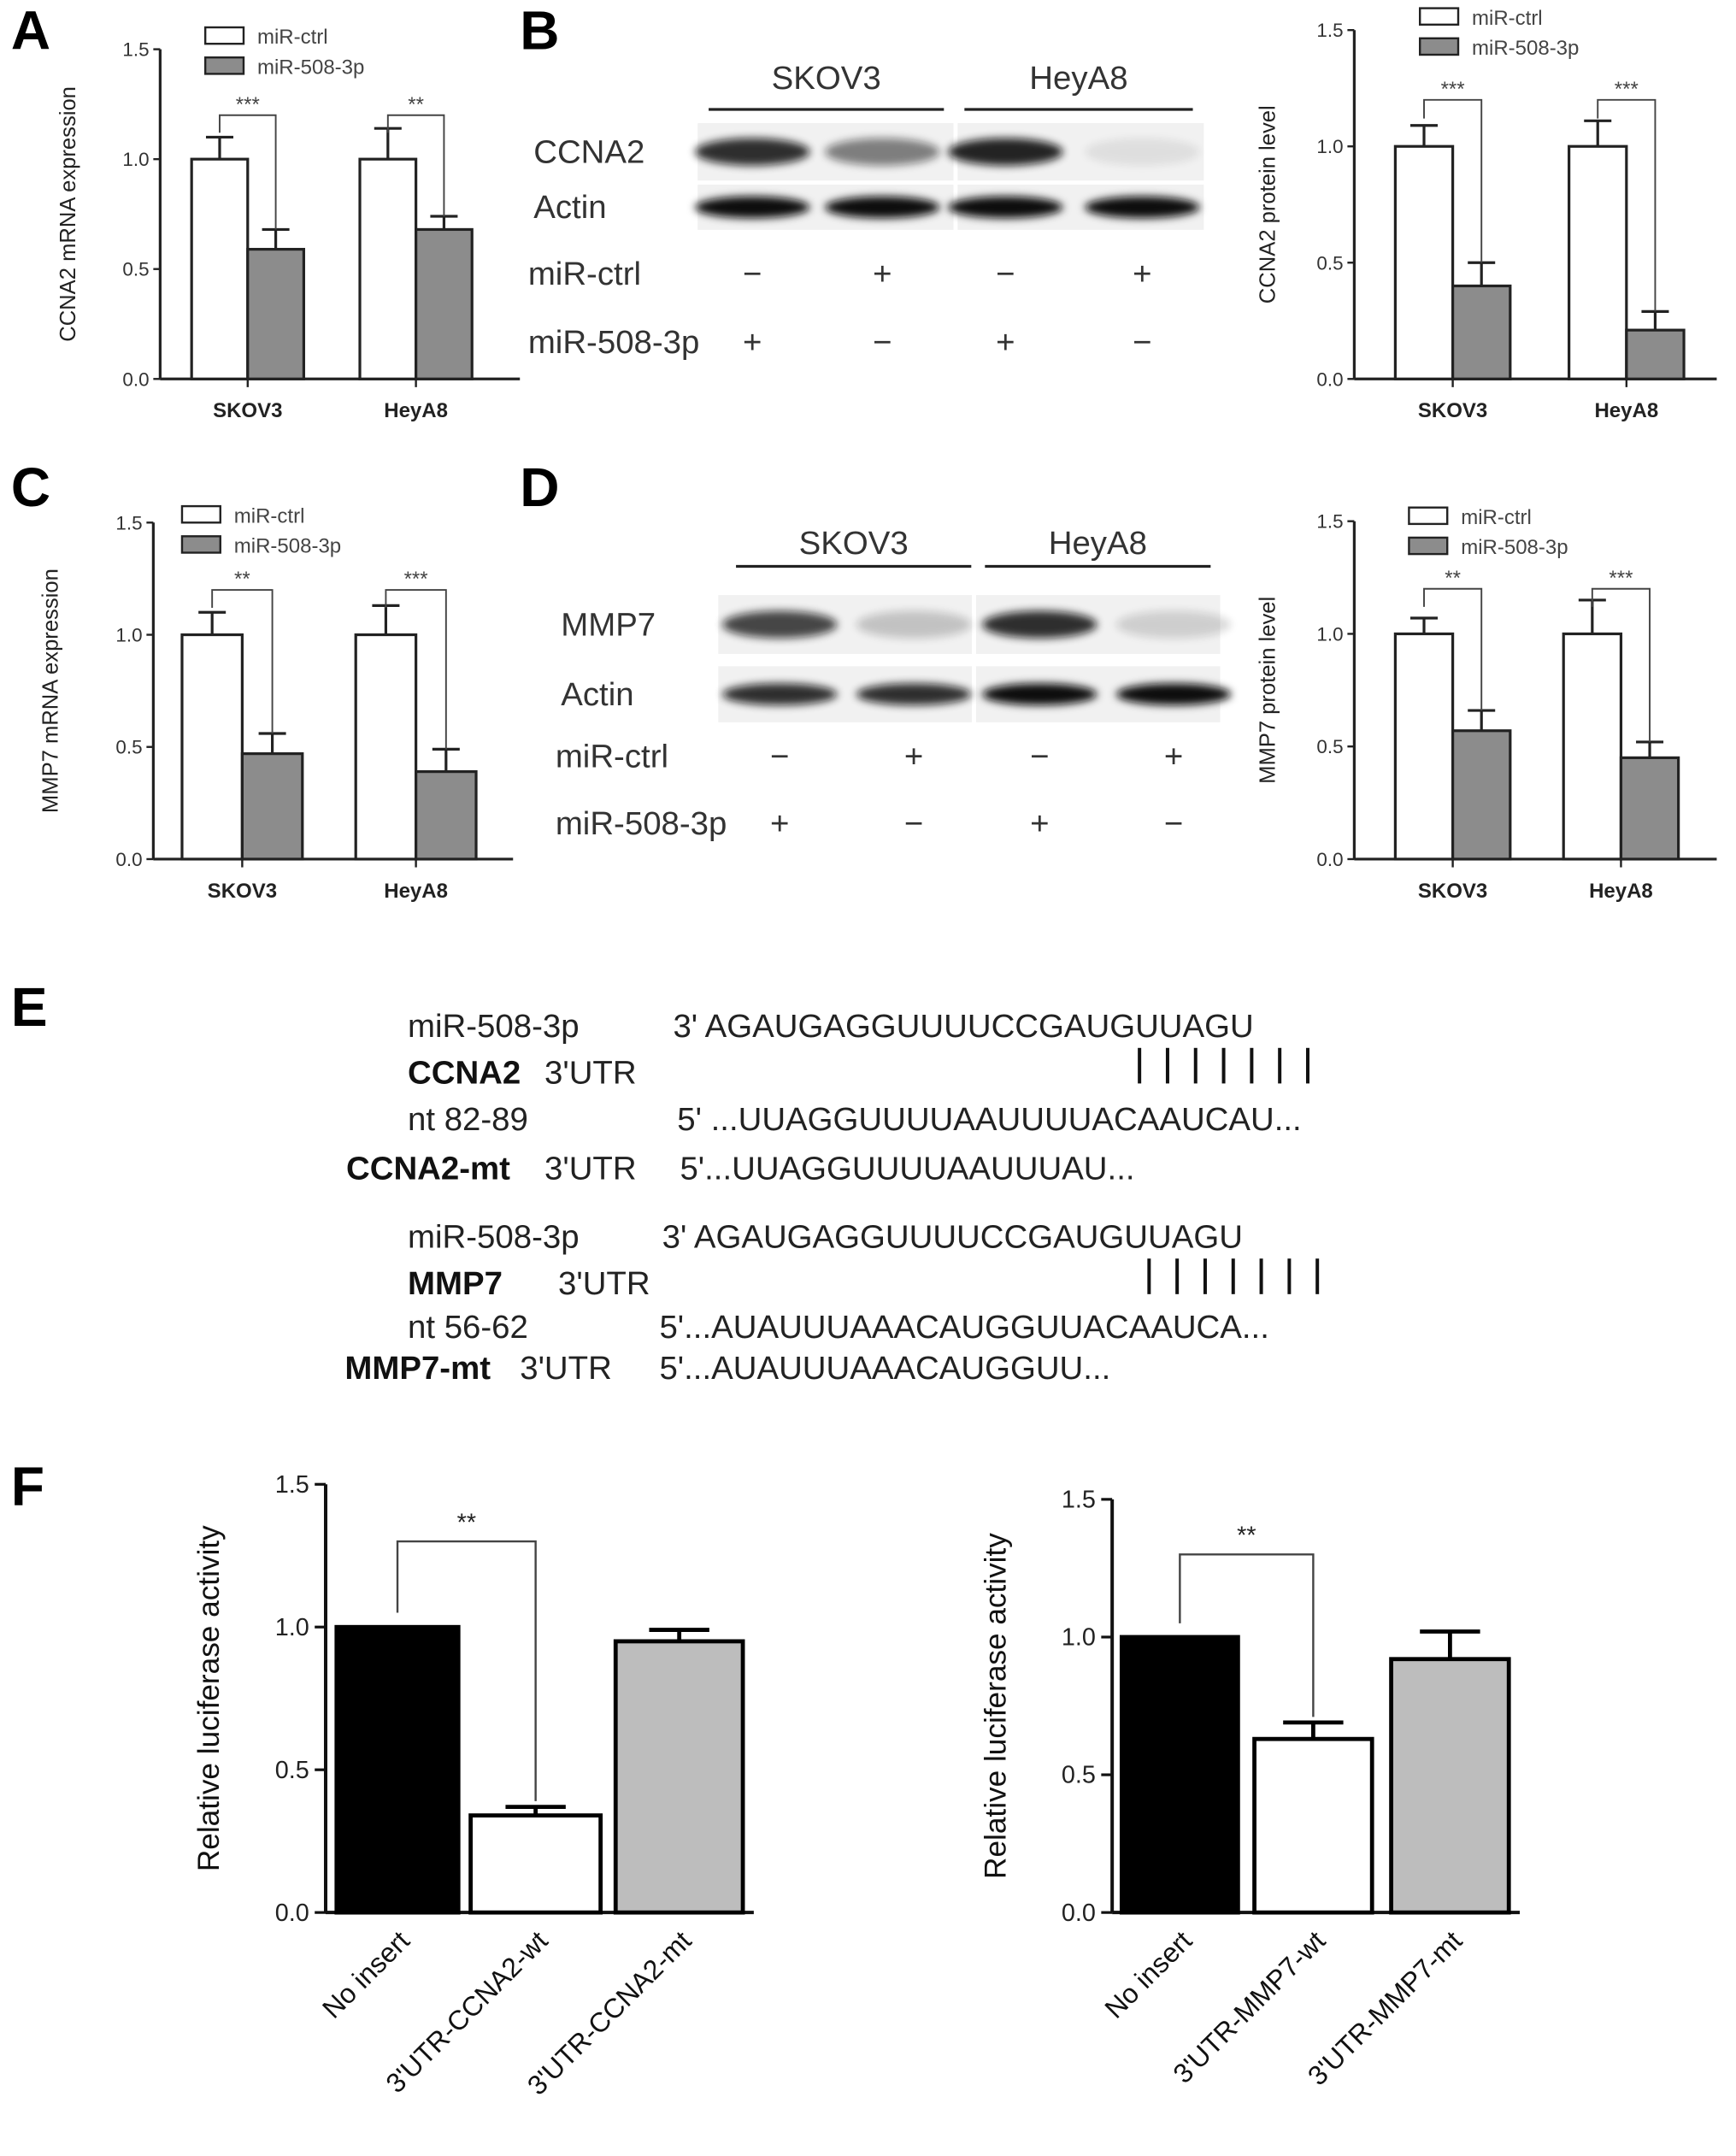  What do you see at coordinates (539, 487) in the screenshot?
I see `panel-label-d: D` at bounding box center [539, 487].